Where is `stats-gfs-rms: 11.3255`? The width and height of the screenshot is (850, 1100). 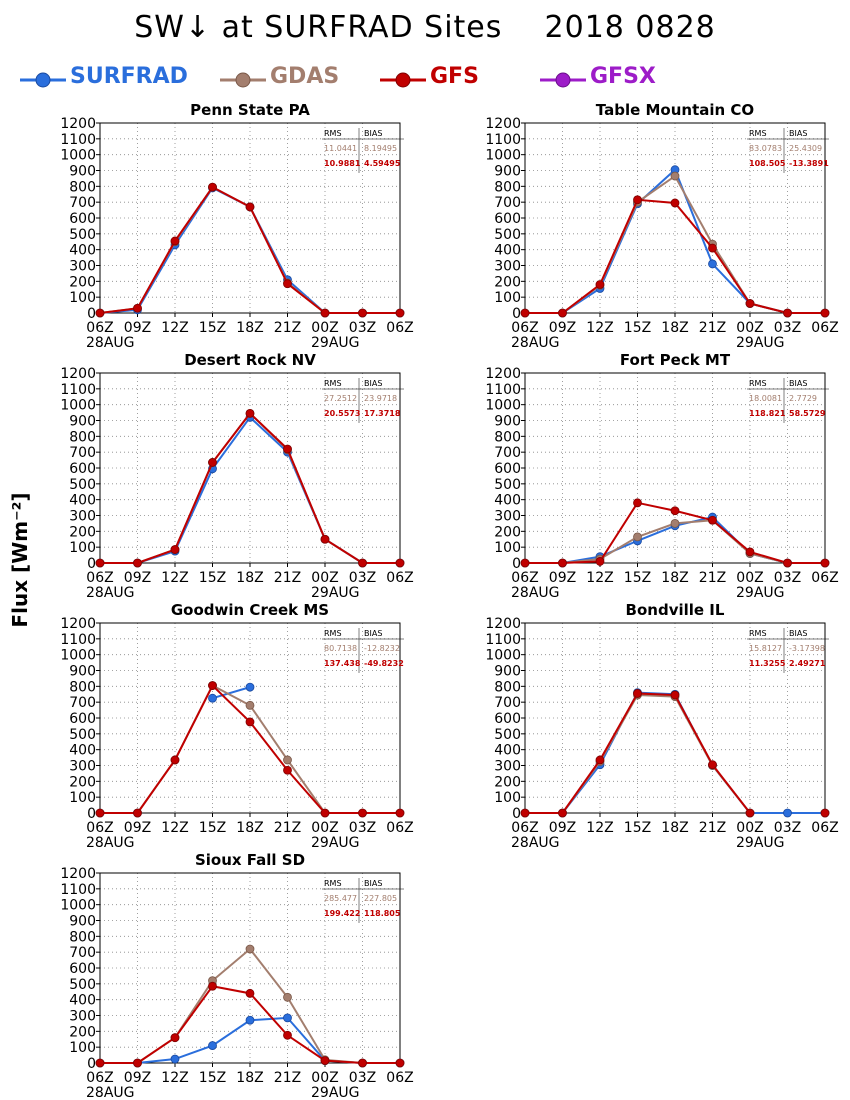
stats-gfs-rms: 11.3255 is located at coordinates (767, 663).